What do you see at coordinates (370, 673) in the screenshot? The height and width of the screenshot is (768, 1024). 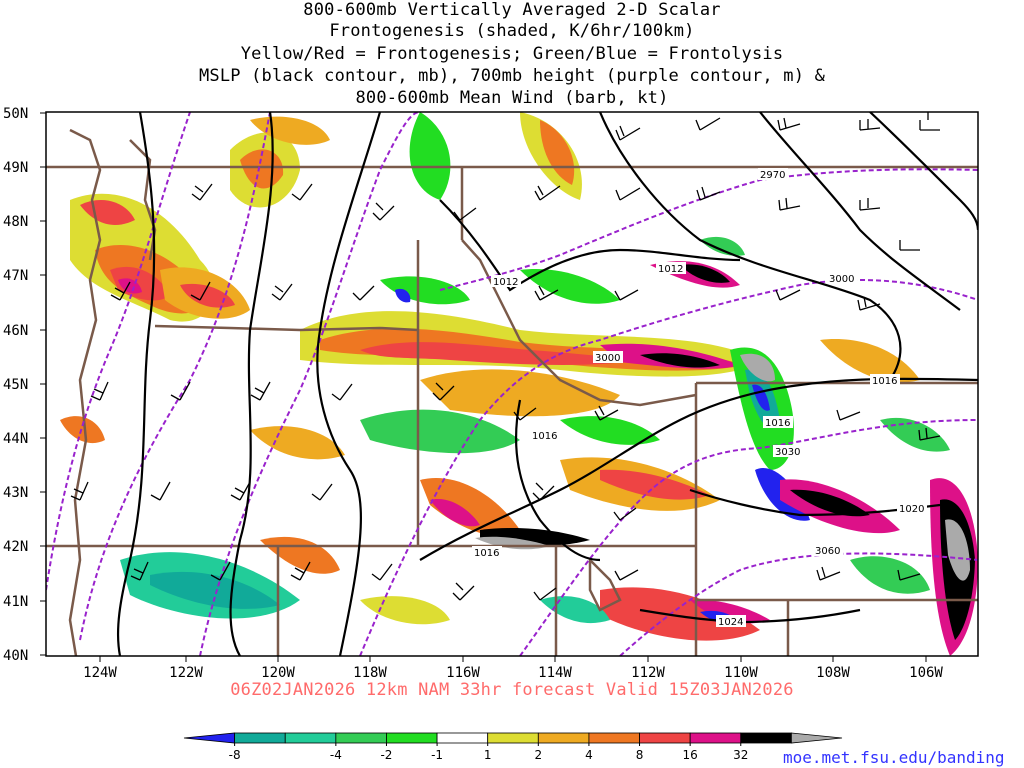 I see `lon-label: 118W` at bounding box center [370, 673].